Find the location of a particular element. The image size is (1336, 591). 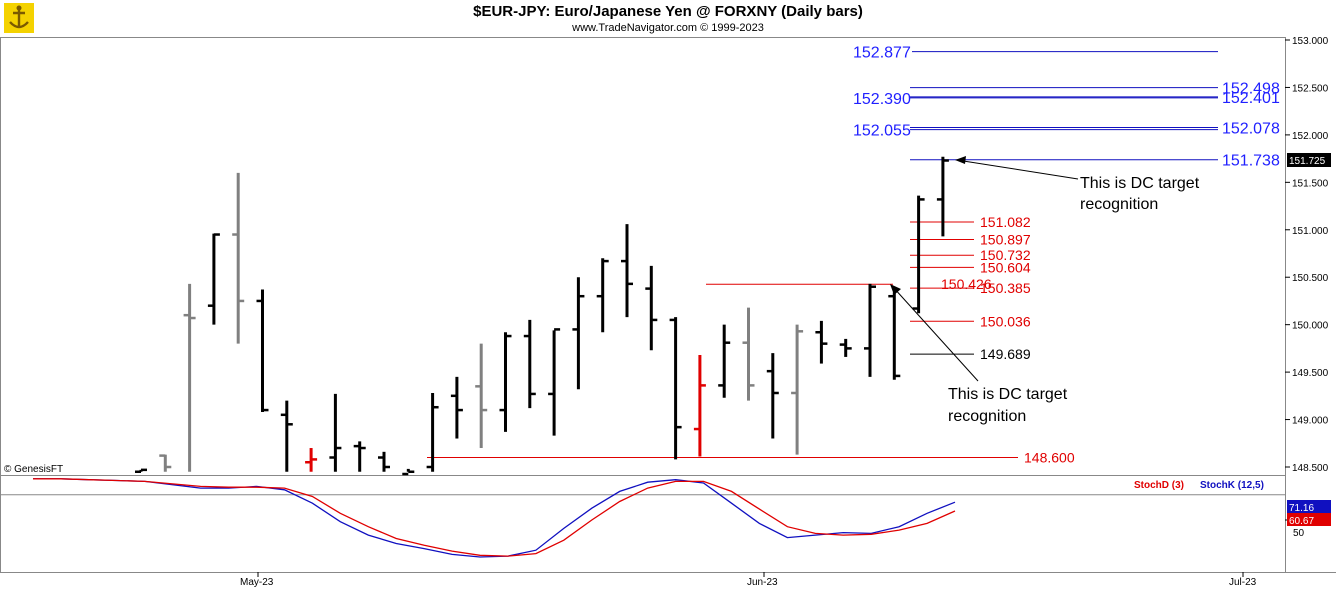

projection-level-label: 148.600 is located at coordinates (1049, 458).